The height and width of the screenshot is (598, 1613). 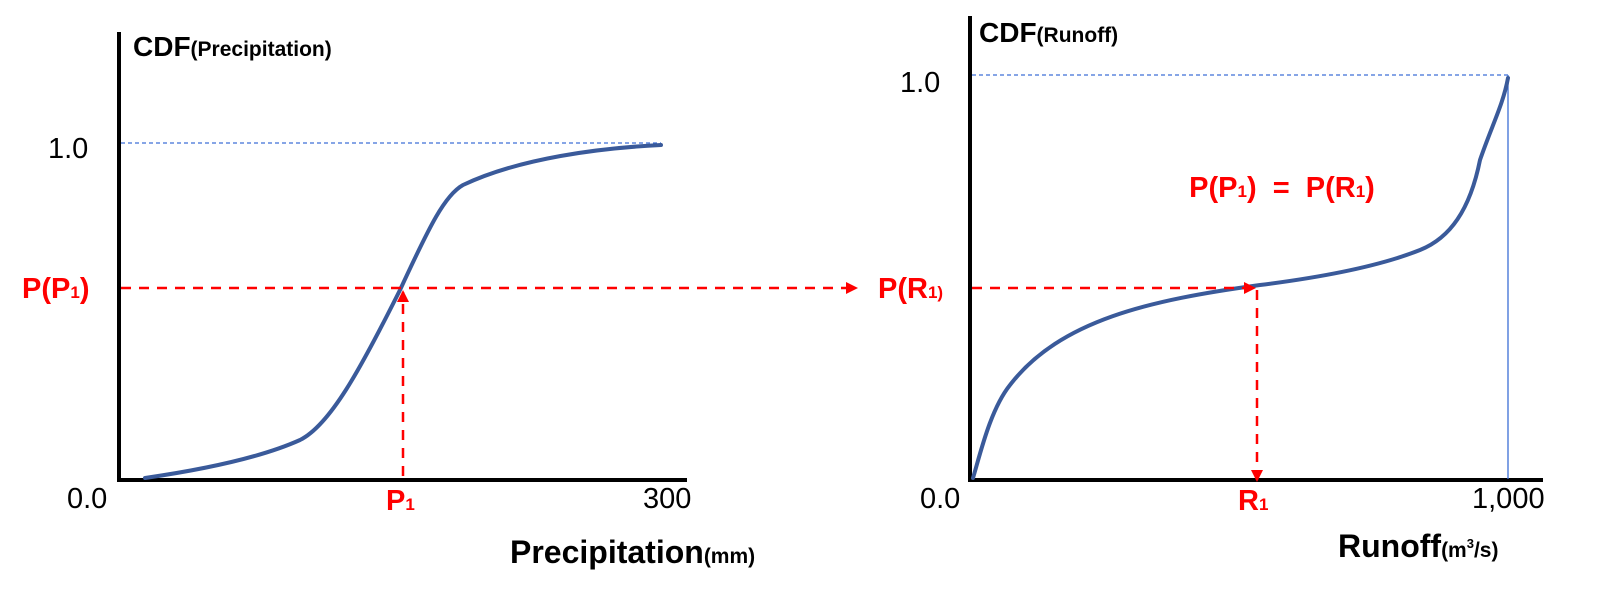 I want to click on right-title: CDF(Runoff), so click(x=1048, y=32).